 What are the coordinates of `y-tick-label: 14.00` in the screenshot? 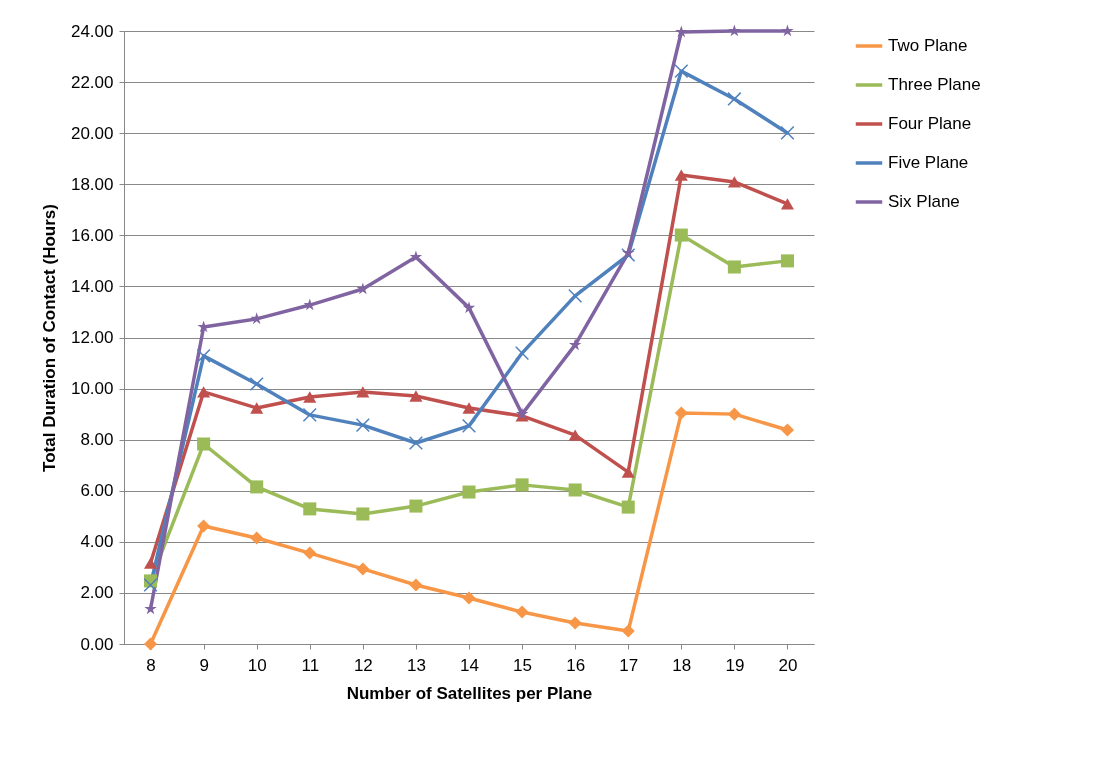 It's located at (92, 286).